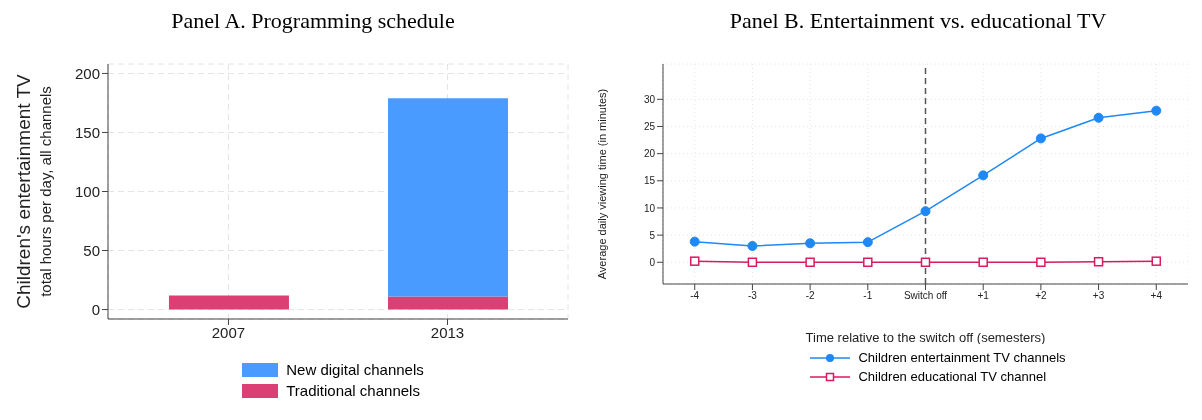 Image resolution: width=1202 pixels, height=420 pixels. What do you see at coordinates (87, 132) in the screenshot?
I see `y-tick-label: 150` at bounding box center [87, 132].